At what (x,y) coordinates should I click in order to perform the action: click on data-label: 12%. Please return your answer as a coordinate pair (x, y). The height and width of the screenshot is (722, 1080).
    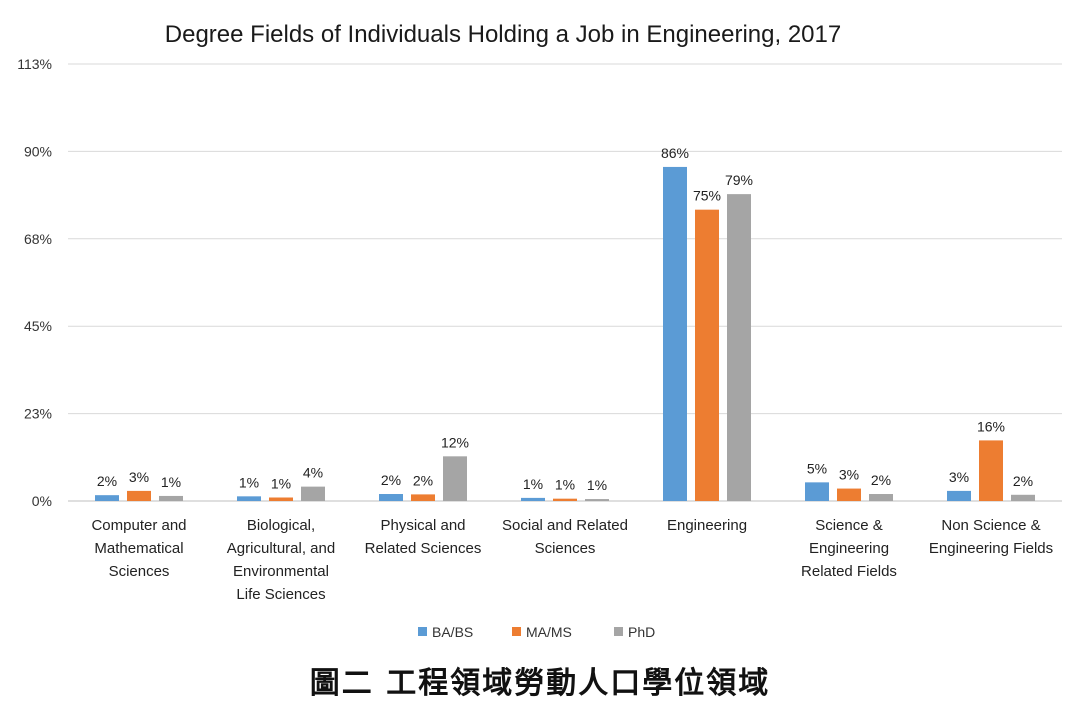
    Looking at the image, I should click on (455, 442).